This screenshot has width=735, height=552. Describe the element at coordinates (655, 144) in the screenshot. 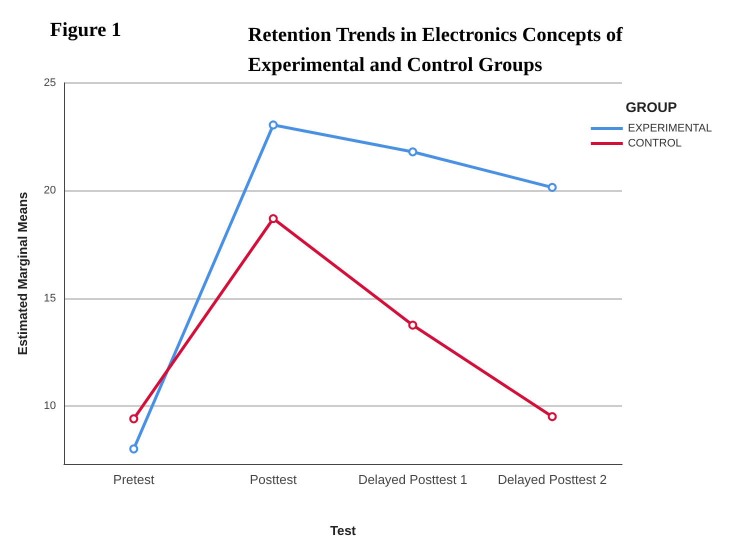

I see `legend-label: CONTROL` at that location.